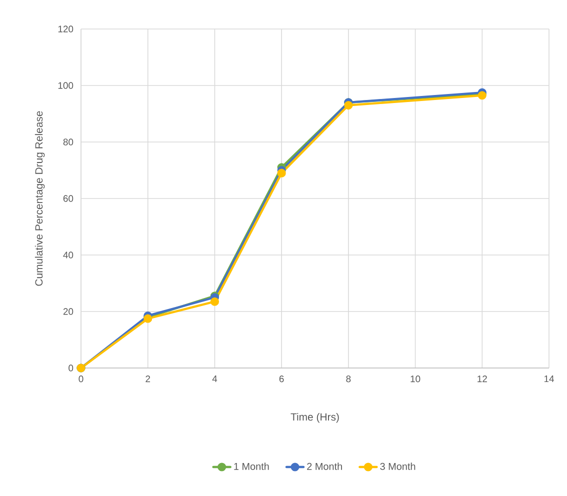 Image resolution: width=567 pixels, height=496 pixels. Describe the element at coordinates (71, 368) in the screenshot. I see `y-tick-label: 0` at that location.